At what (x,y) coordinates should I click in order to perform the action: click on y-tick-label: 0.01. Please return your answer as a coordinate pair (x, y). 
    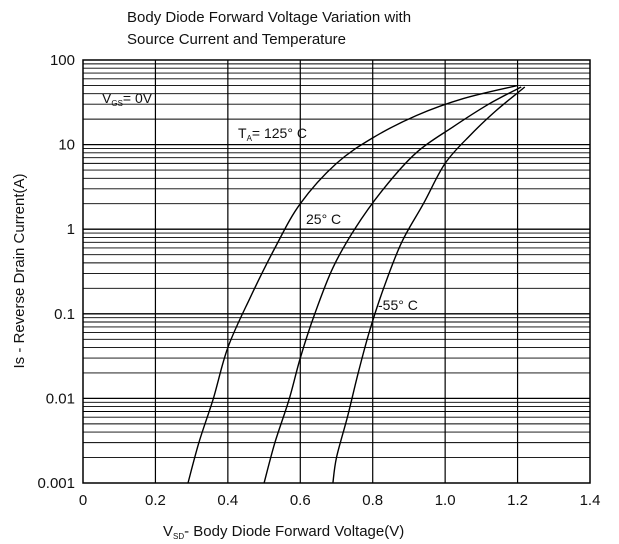
    Looking at the image, I should click on (60, 398).